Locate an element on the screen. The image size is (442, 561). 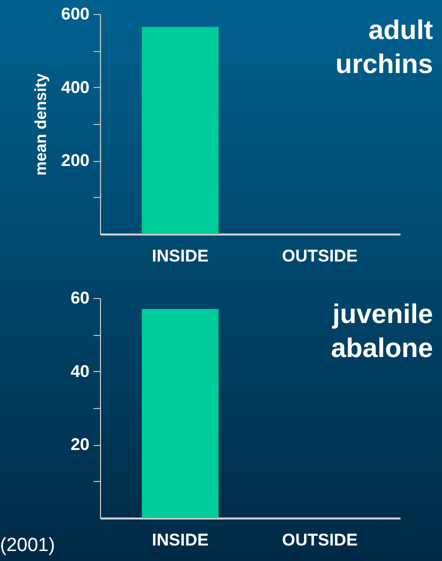
y-axis-title: mean density is located at coordinates (41, 124).